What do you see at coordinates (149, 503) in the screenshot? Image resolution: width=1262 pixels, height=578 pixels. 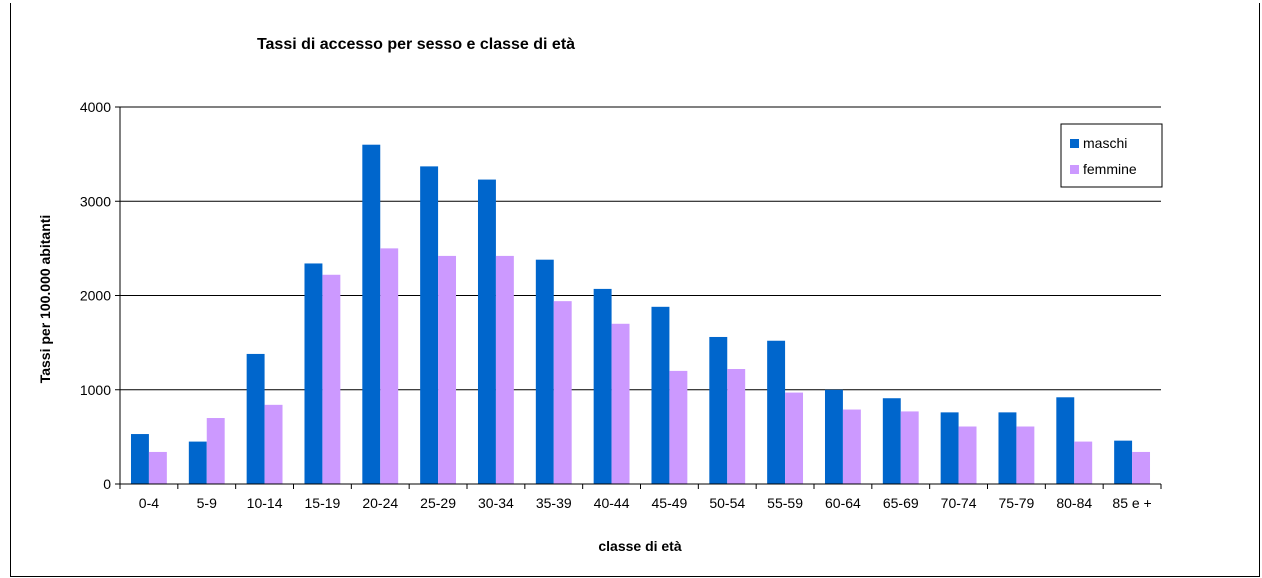 I see `x-tick-label: 0-4` at bounding box center [149, 503].